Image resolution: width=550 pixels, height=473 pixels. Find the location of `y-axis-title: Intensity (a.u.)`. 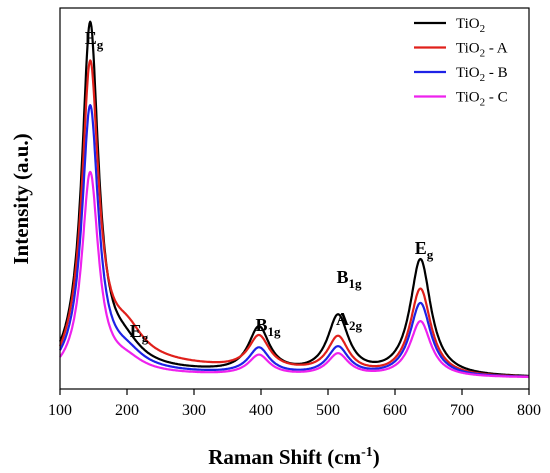

y-axis-title: Intensity (a.u.) is located at coordinates (21, 198).